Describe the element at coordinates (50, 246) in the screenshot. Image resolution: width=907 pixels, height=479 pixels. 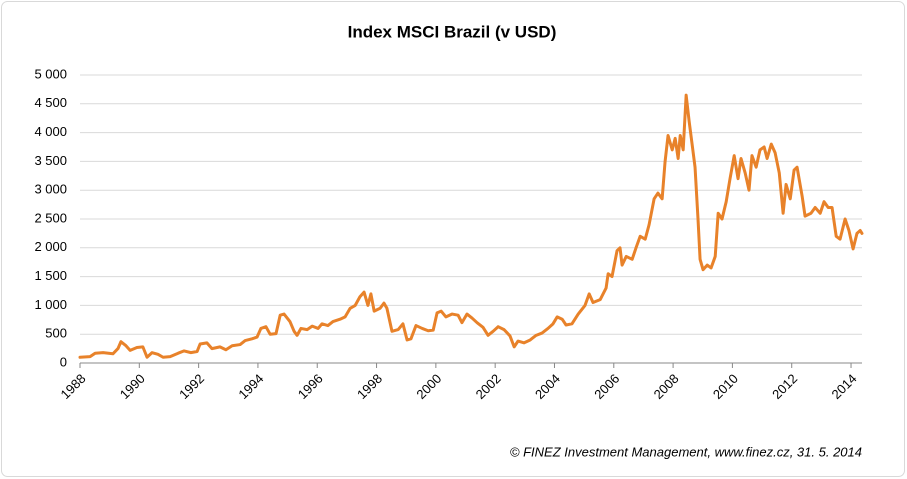
I see `y-tick-label: 2 000` at that location.